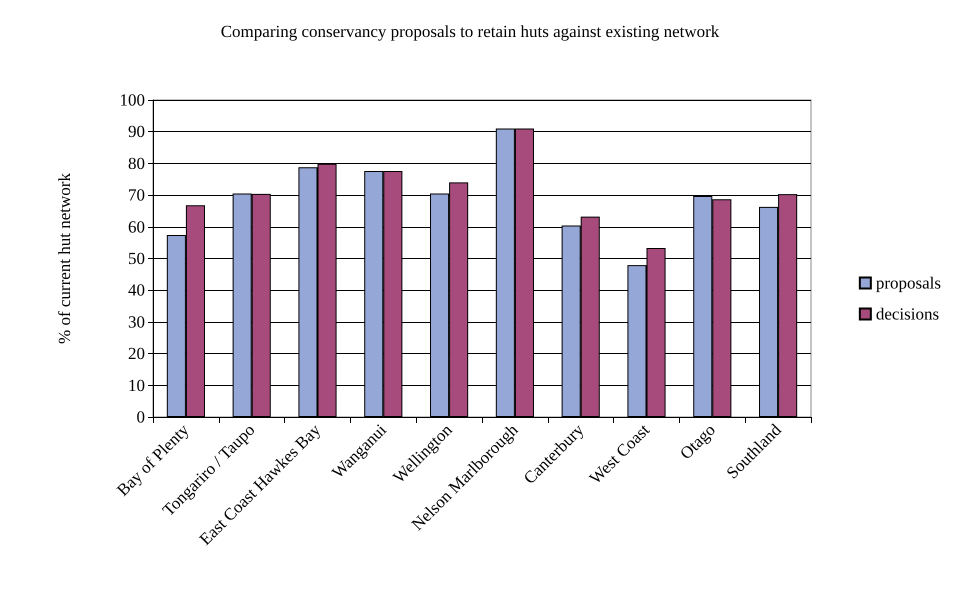 Image resolution: width=968 pixels, height=597 pixels. What do you see at coordinates (136, 132) in the screenshot?
I see `y-tick-label: 90` at bounding box center [136, 132].